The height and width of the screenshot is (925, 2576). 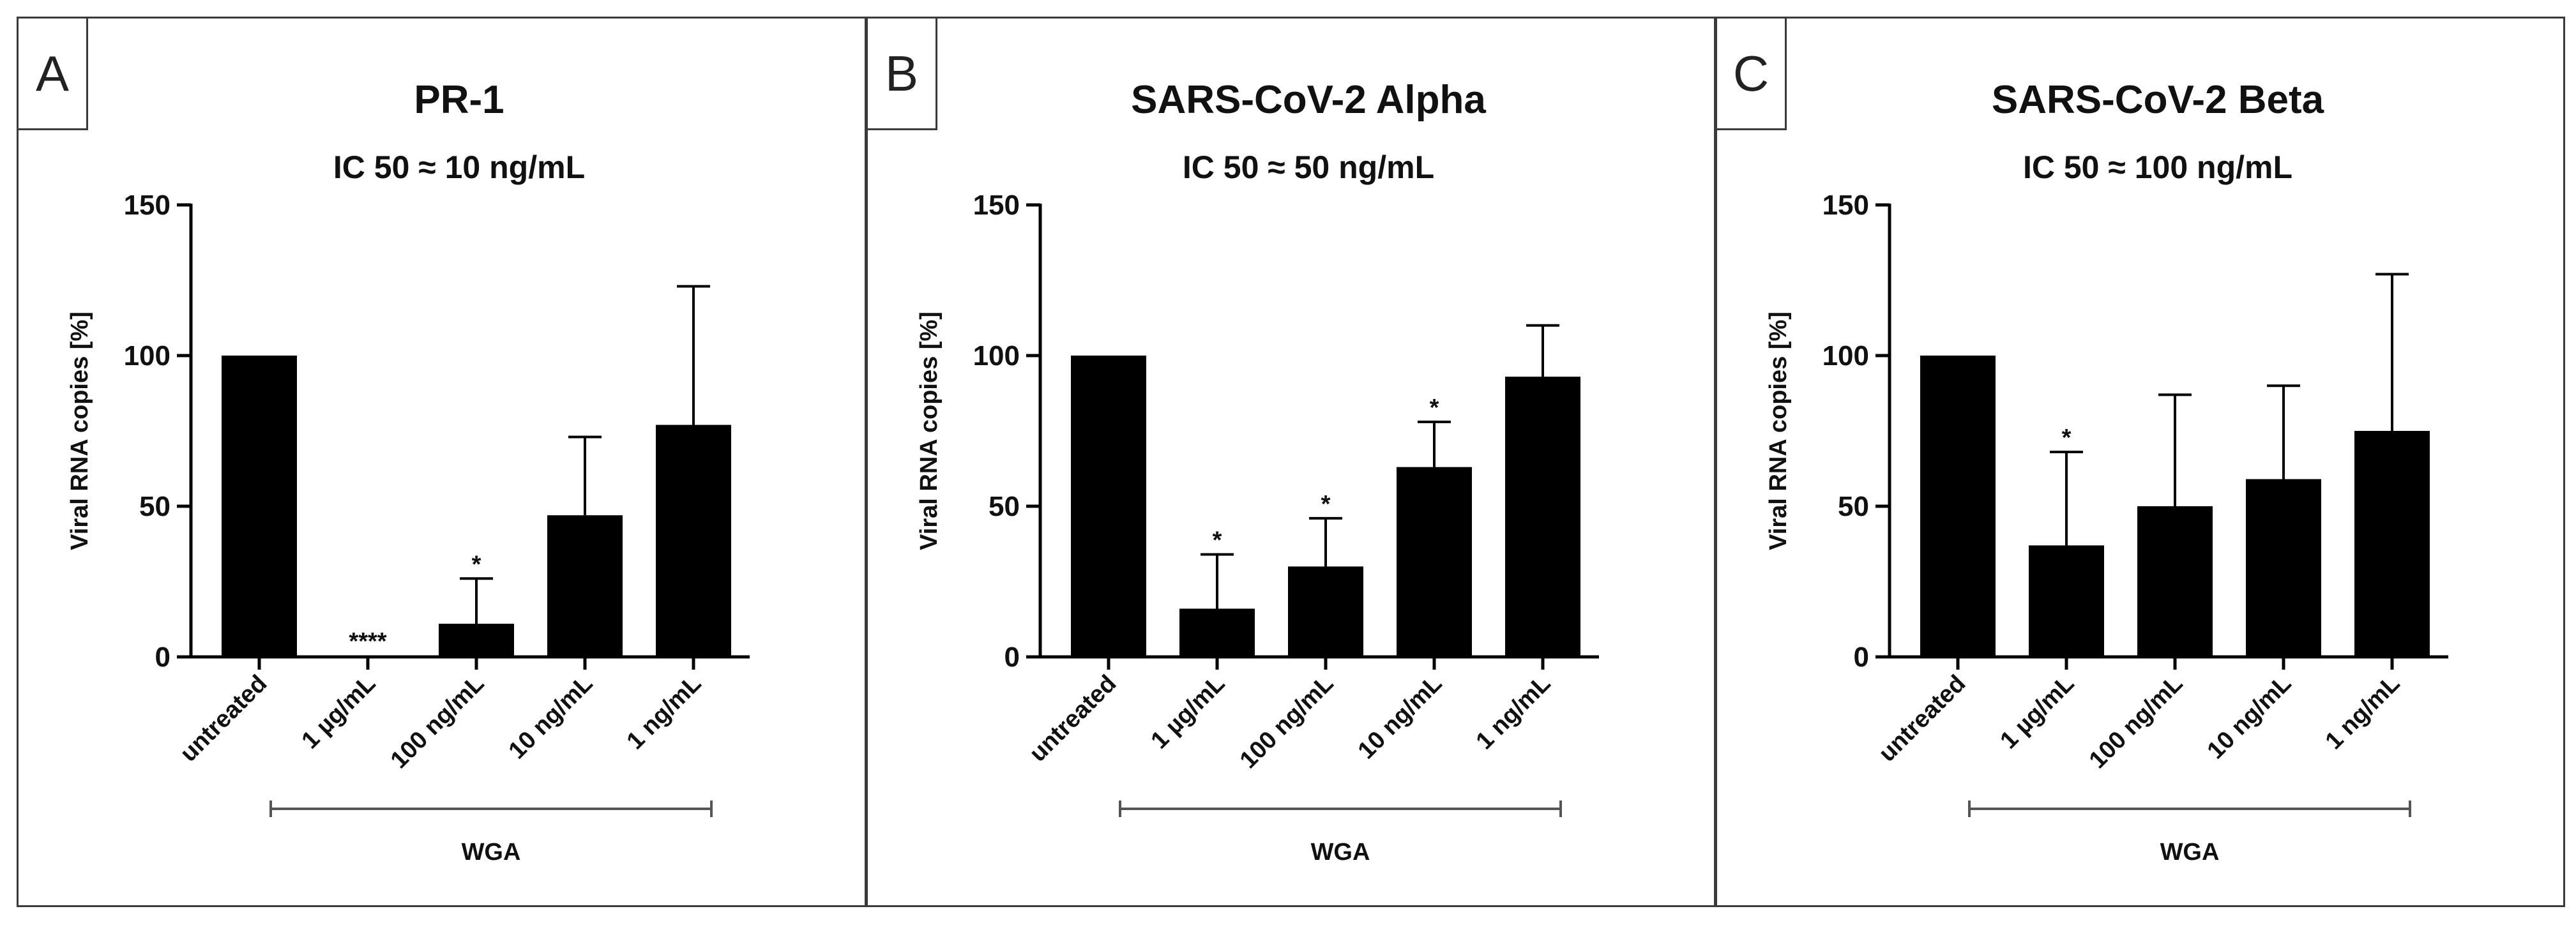 What do you see at coordinates (53, 73) in the screenshot?
I see `panel-letter: A` at bounding box center [53, 73].